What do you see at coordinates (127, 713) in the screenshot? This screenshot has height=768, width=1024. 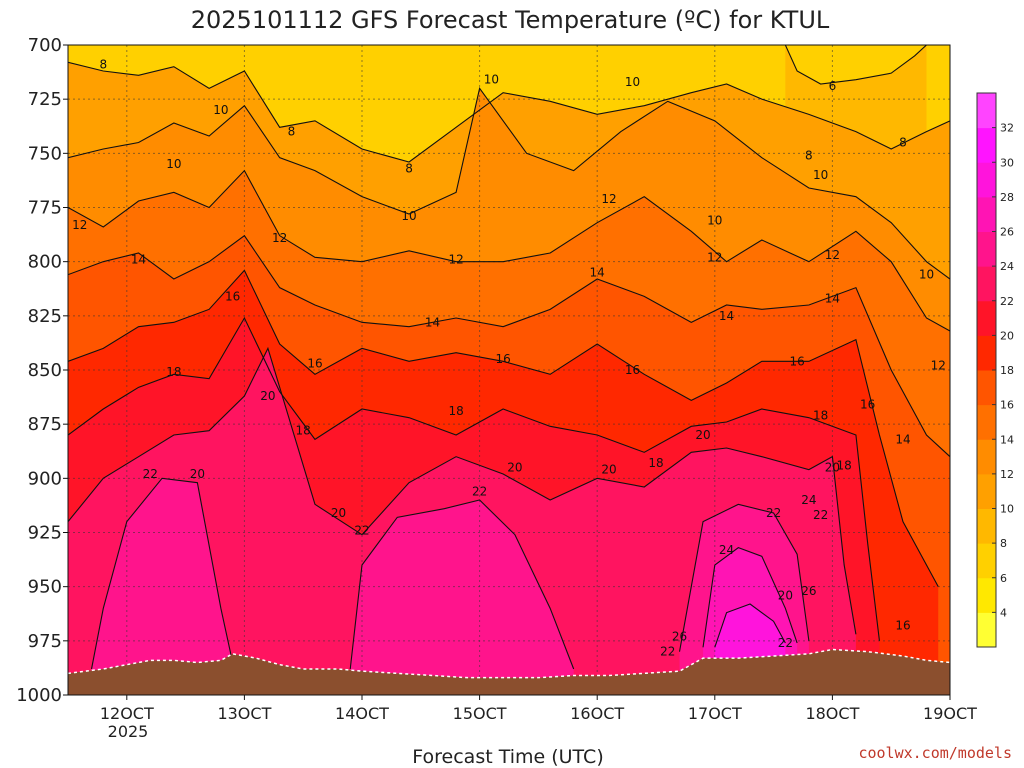 I see `x-tick-label-0: 12OCT` at bounding box center [127, 713].